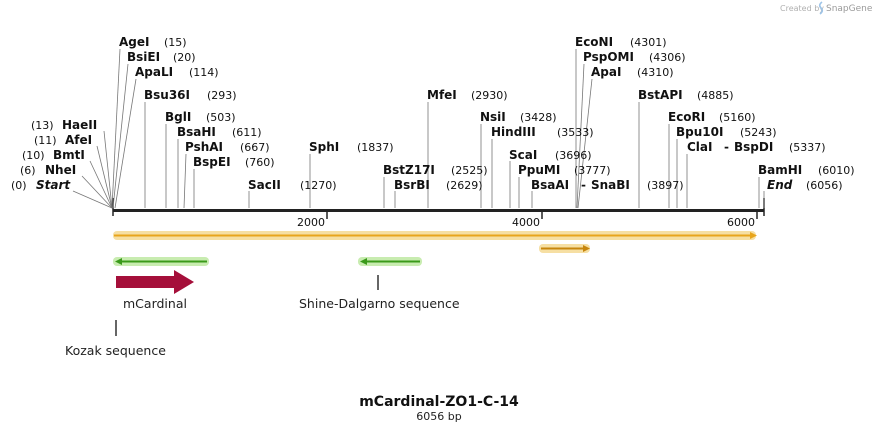  What do you see at coordinates (161, 57) in the screenshot?
I see `site-BsiEI: BsiEI (20)` at bounding box center [161, 57].